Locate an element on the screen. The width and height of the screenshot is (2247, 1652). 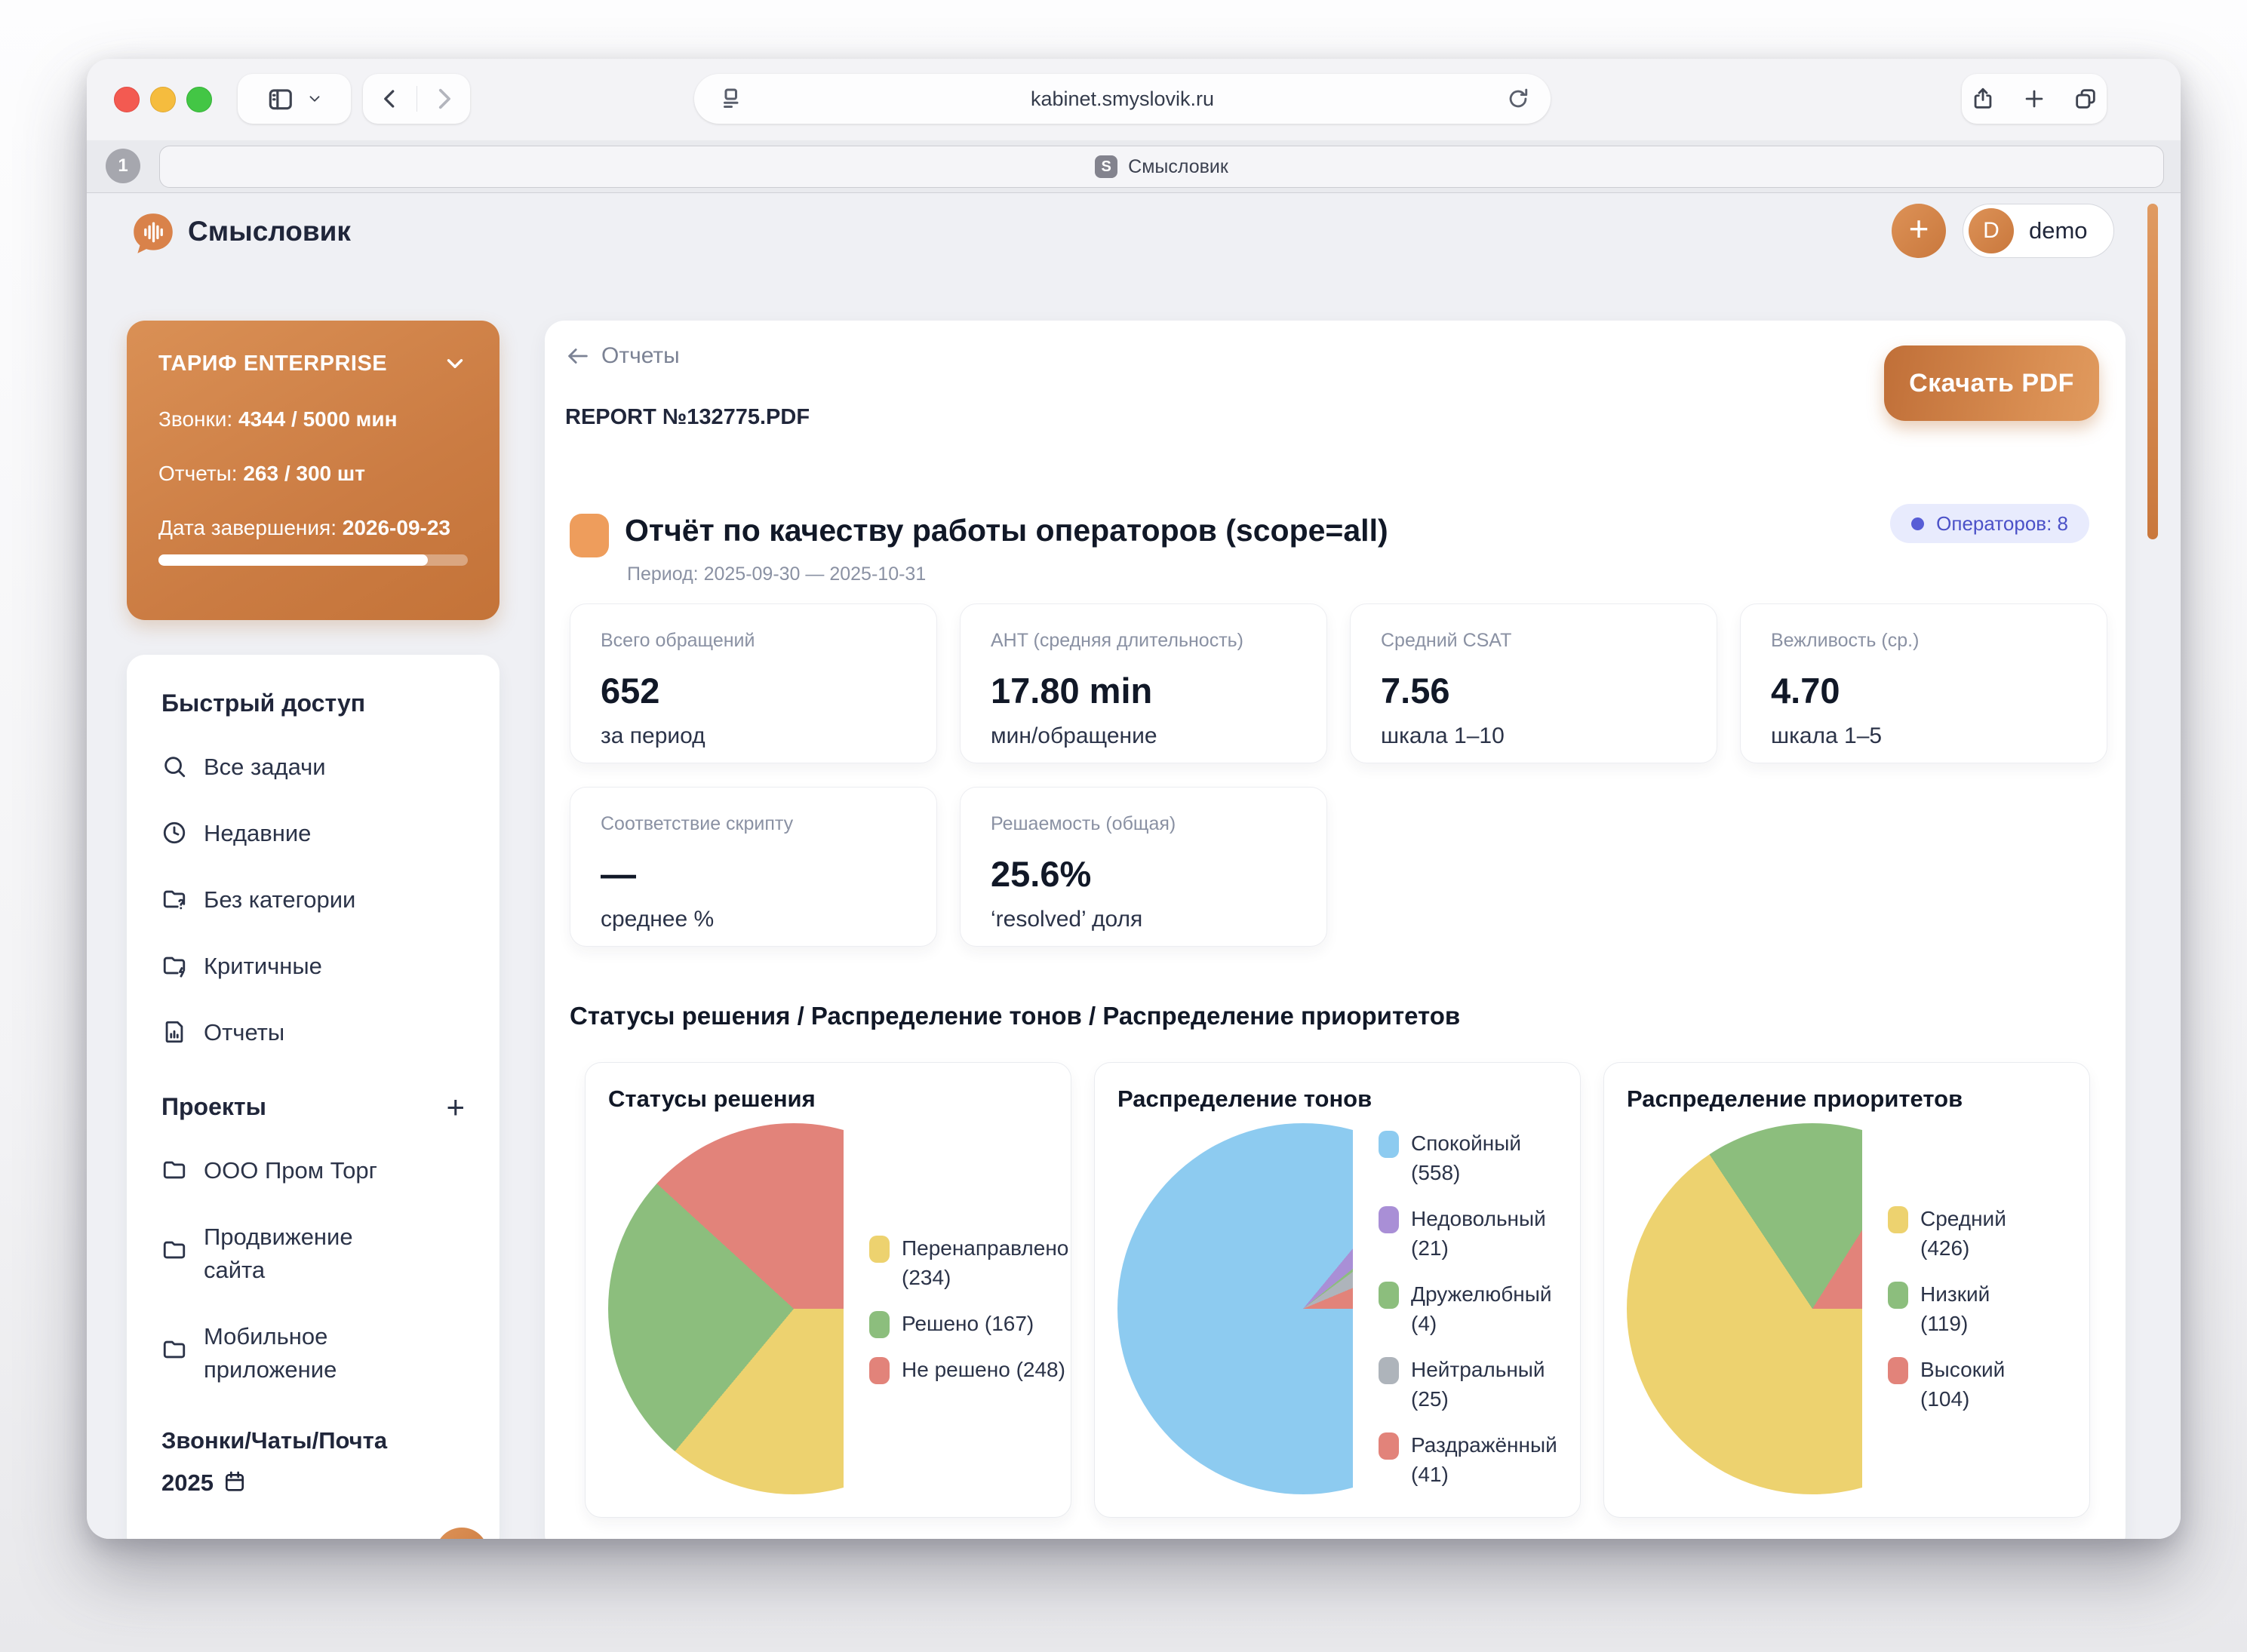
new-tab-icon is located at coordinates (2034, 99).